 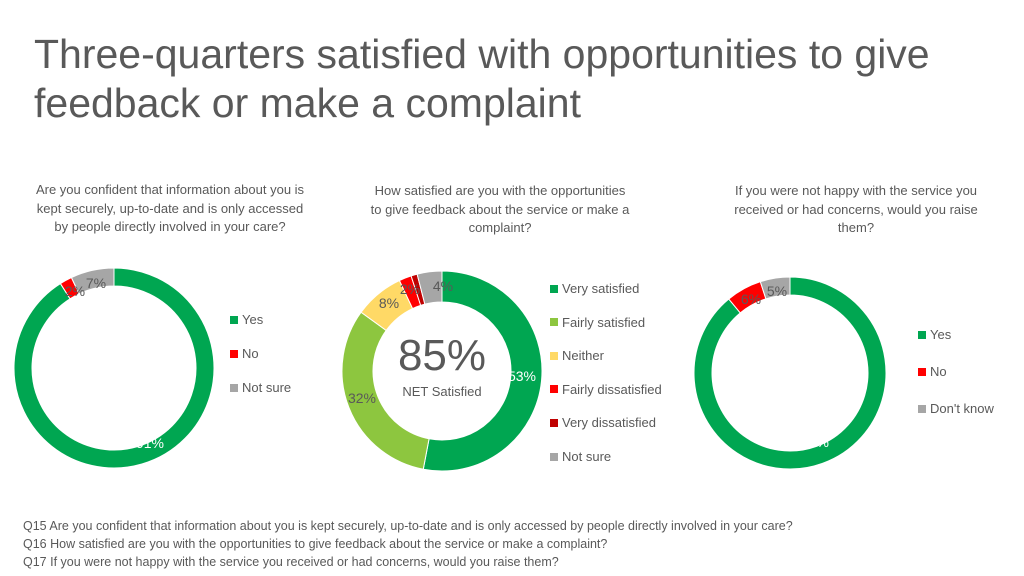 I want to click on legend-label: Neither, so click(x=583, y=355).